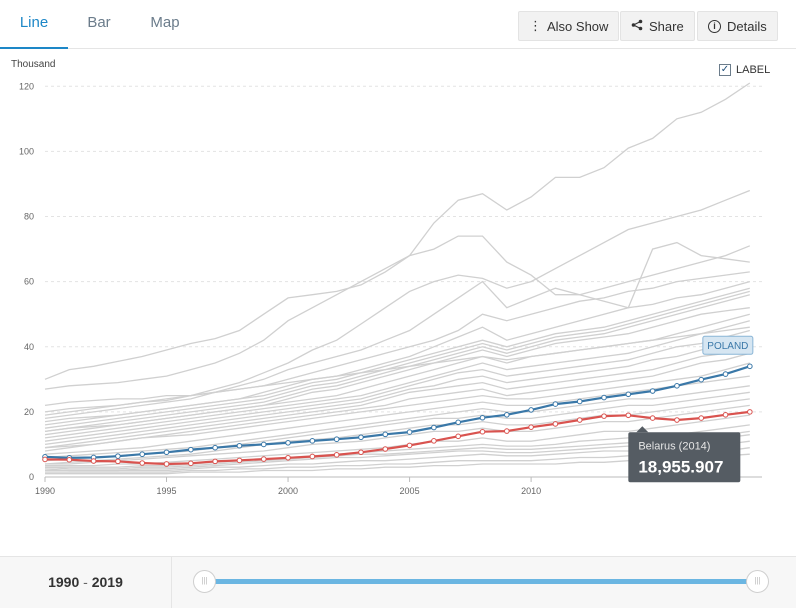  I want to click on share-label: Share, so click(666, 26).